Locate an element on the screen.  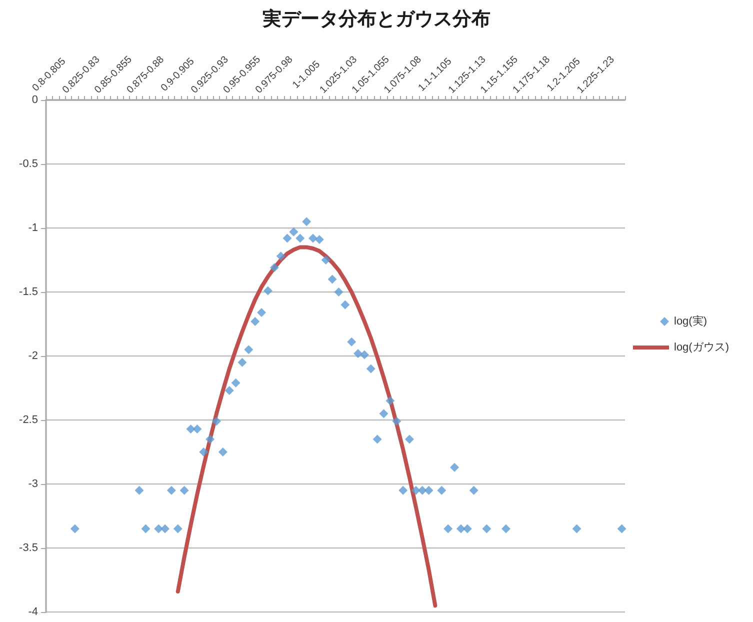
y-tick-label: -2.5 is located at coordinates (28, 420).